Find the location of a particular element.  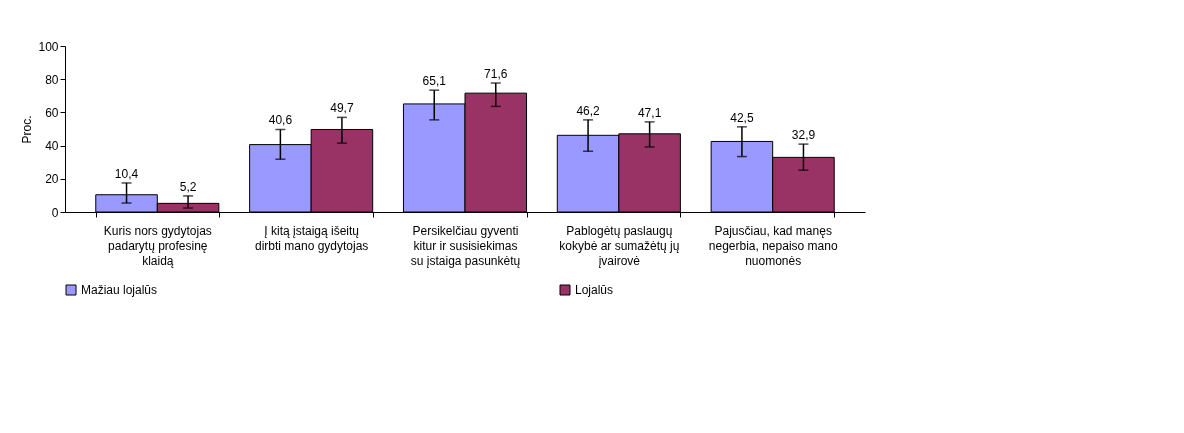

legend-label: Lojalūs is located at coordinates (594, 290).